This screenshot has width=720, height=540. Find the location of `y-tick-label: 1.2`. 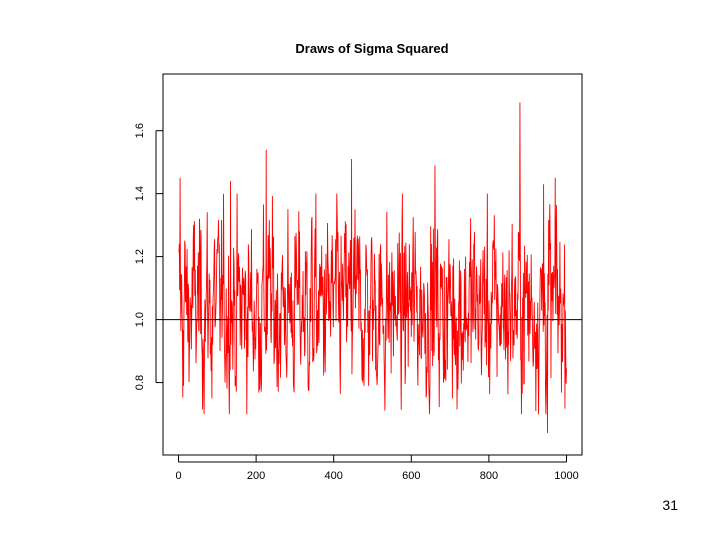

y-tick-label: 1.2 is located at coordinates (140, 256).